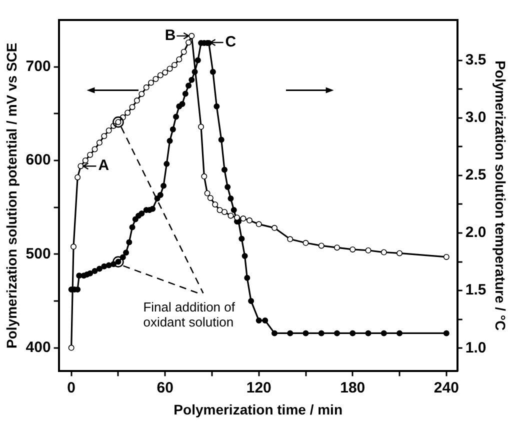 This screenshot has width=514, height=423. Describe the element at coordinates (38, 160) in the screenshot. I see `y-tick-label: 600` at that location.